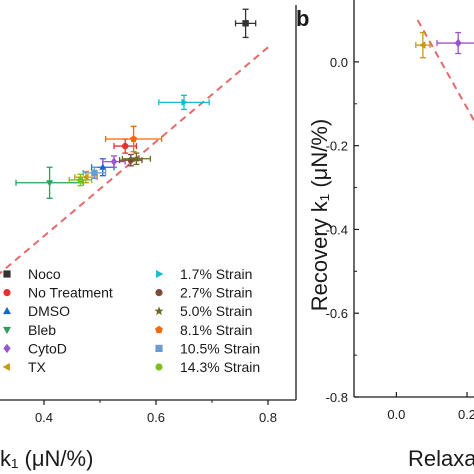  What do you see at coordinates (44, 417) in the screenshot?
I see `panel-a-x-tick-label: 0.4` at bounding box center [44, 417].